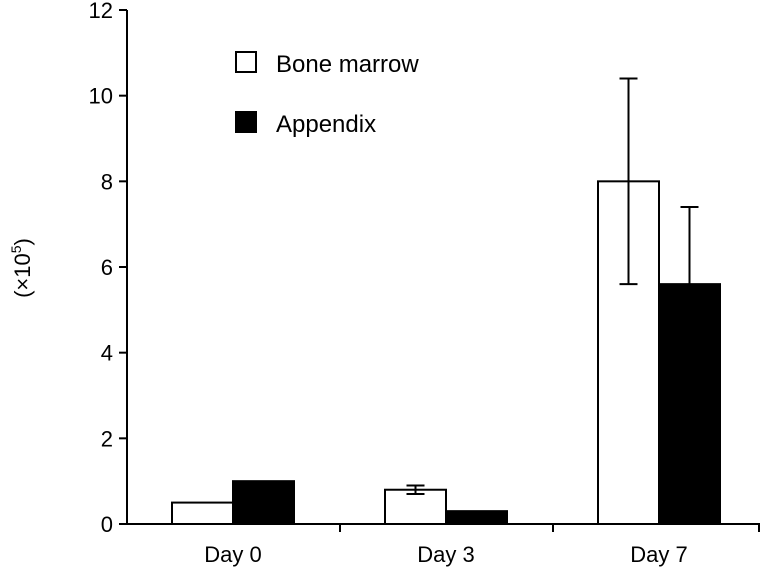 The image size is (760, 570). Describe the element at coordinates (107, 438) in the screenshot. I see `y-tick-label: 2` at that location.